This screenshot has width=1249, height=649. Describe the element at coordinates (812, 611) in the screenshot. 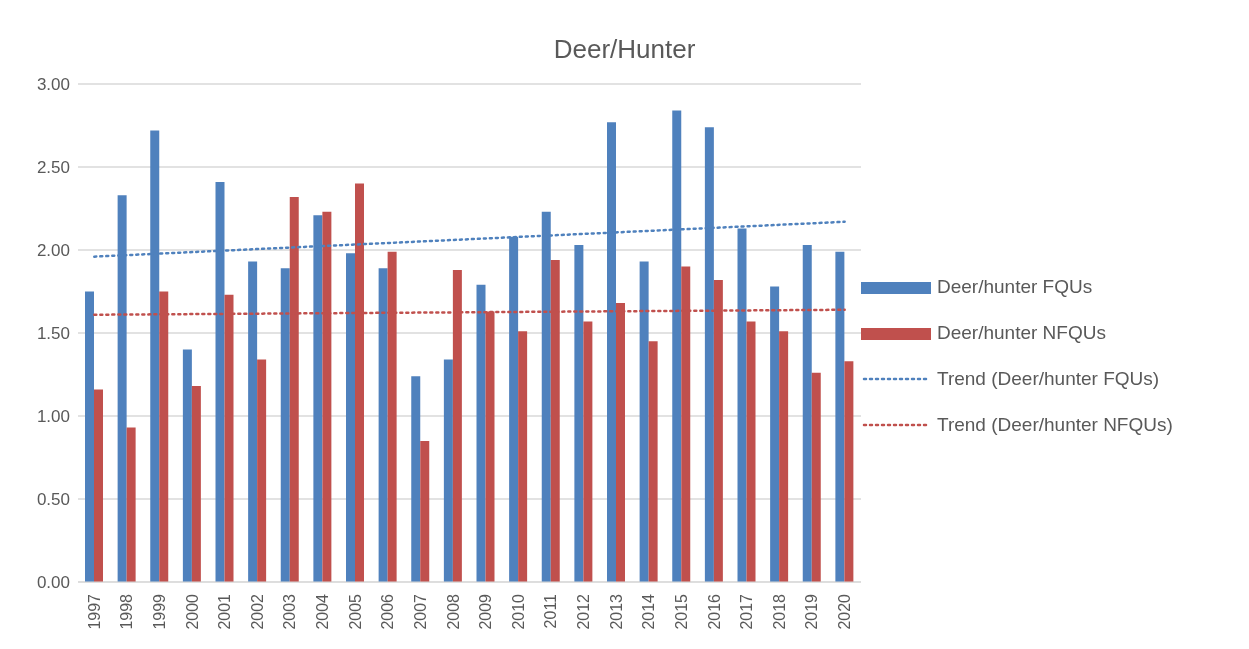

I see `x-tick-label: 2019` at that location.